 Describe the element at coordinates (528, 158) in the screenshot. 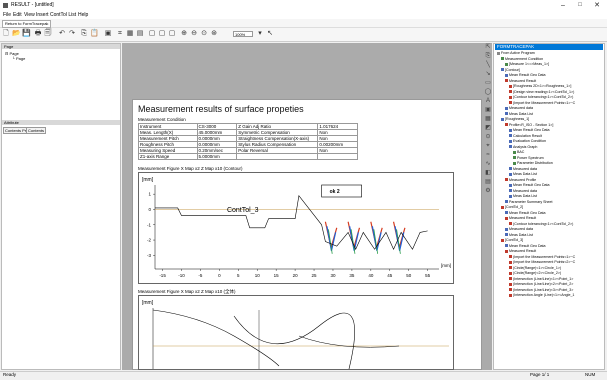

I see `program-tree-node: Power Spectrum` at that location.